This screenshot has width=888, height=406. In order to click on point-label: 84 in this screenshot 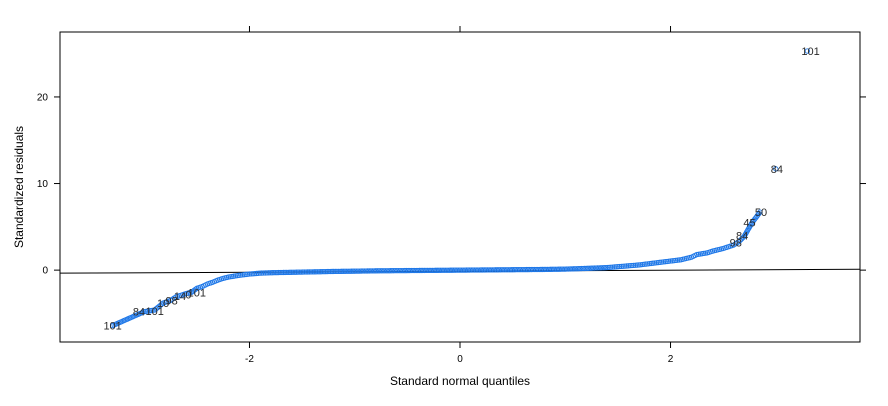, I will do `click(777, 170)`.